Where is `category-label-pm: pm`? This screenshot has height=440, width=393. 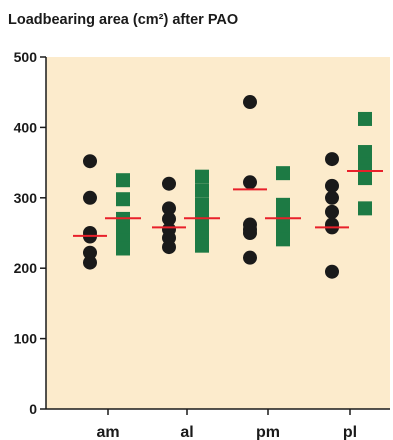 category-label-pm: pm is located at coordinates (268, 432).